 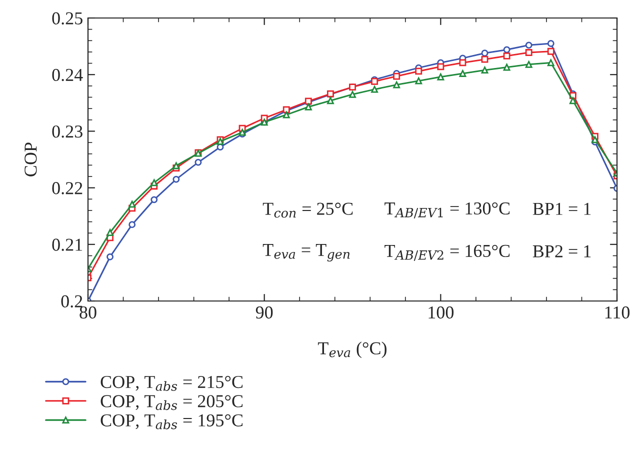 What do you see at coordinates (171, 402) in the screenshot?
I see `legend-label: COP, T$_{abs}$ = 205°C` at bounding box center [171, 402].